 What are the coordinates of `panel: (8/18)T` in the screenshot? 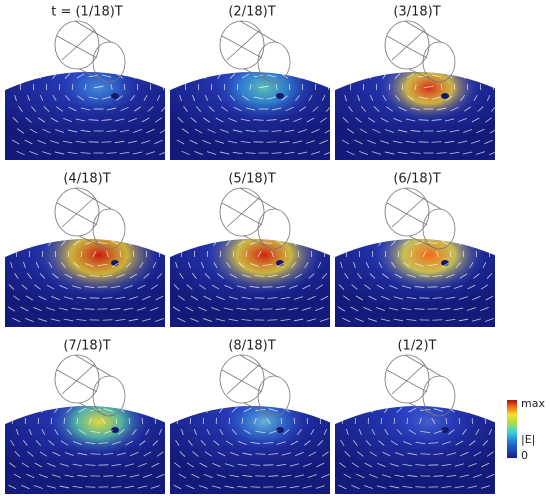 It's located at (250, 416).